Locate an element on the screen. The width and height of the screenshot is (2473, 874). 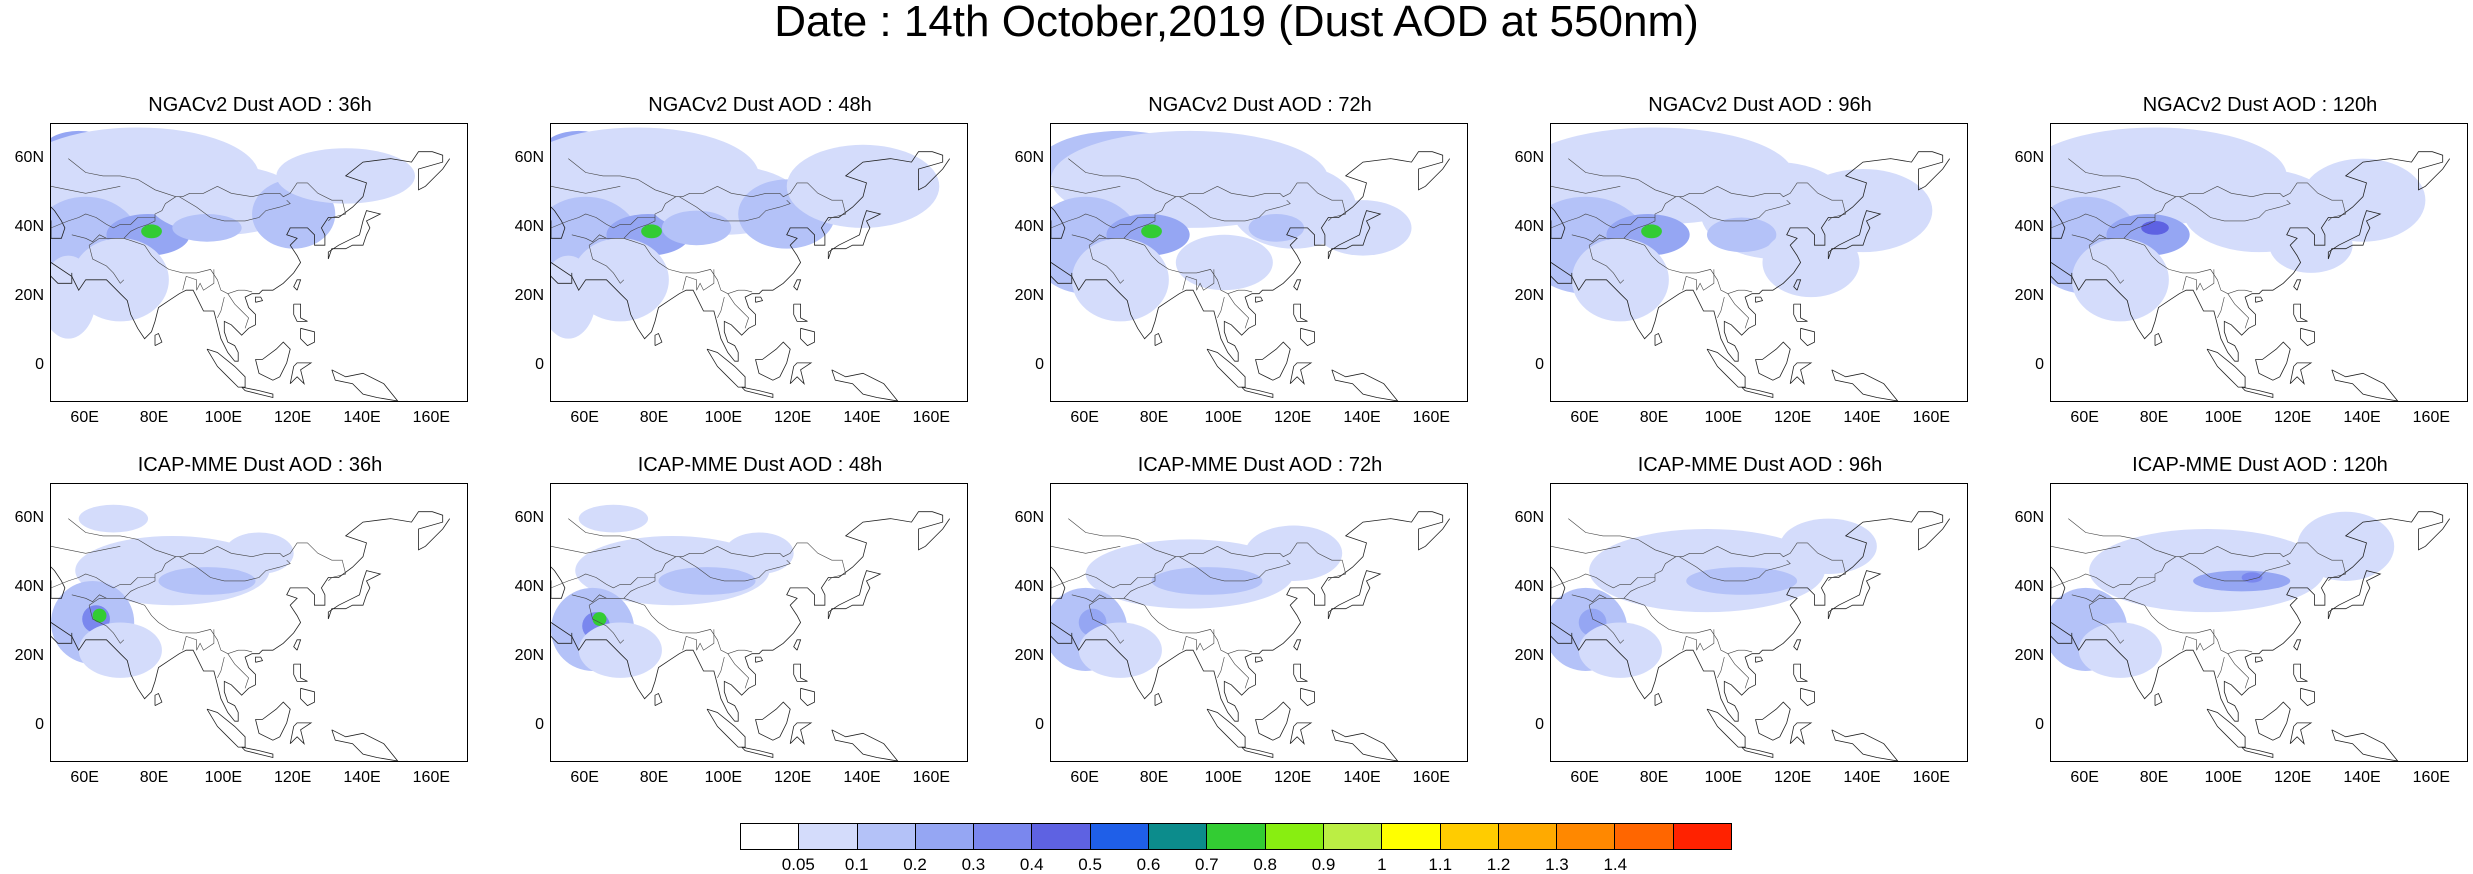
panel-title: ICAP-MME Dust AOD : 36h is located at coordinates (260, 465).